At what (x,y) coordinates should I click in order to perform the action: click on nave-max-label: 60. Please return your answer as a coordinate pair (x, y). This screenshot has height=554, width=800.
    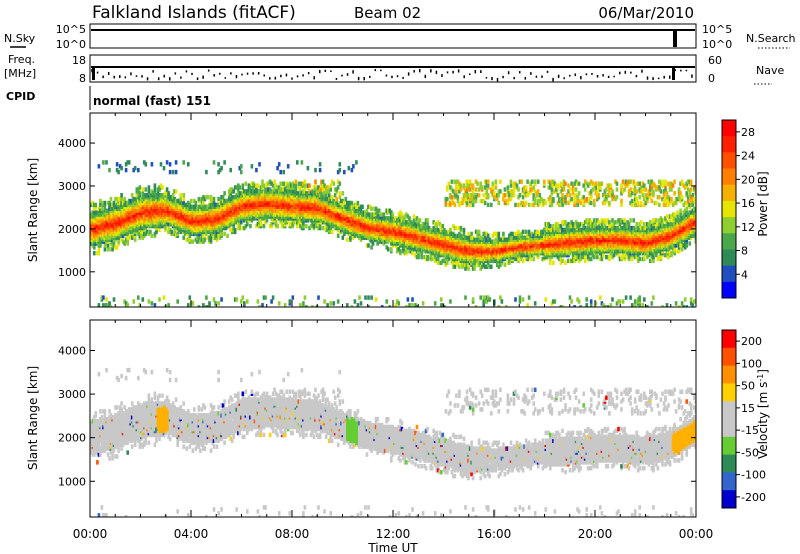
    Looking at the image, I should click on (715, 60).